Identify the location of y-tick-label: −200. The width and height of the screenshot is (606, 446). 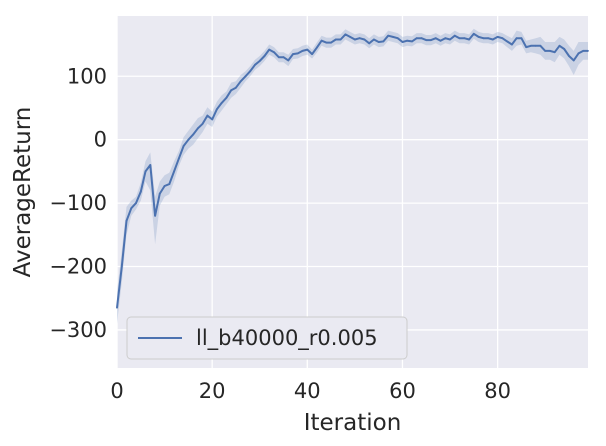
(78, 267).